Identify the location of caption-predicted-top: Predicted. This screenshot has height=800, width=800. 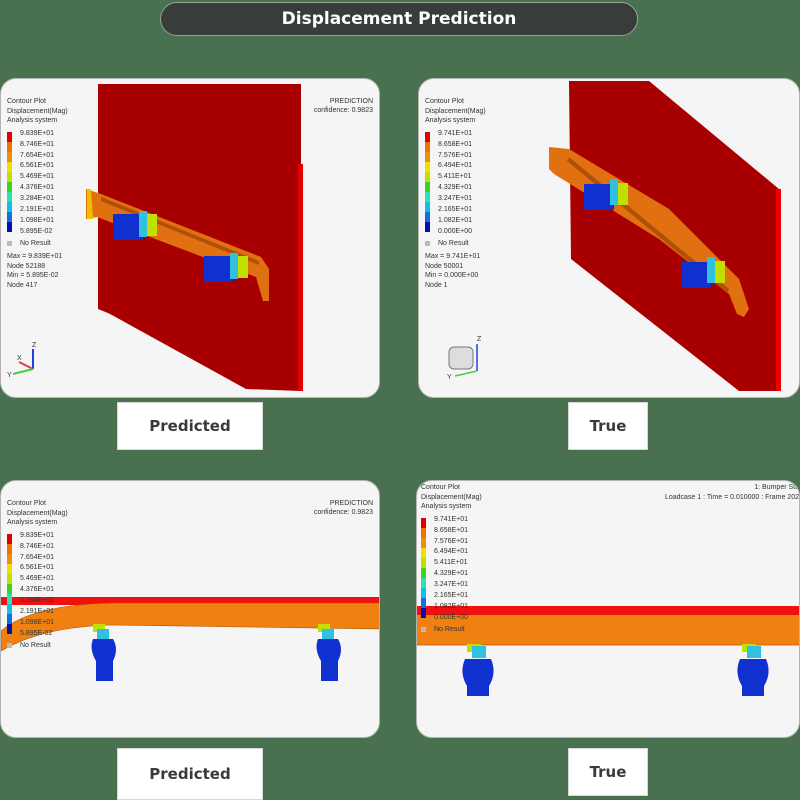
(190, 426).